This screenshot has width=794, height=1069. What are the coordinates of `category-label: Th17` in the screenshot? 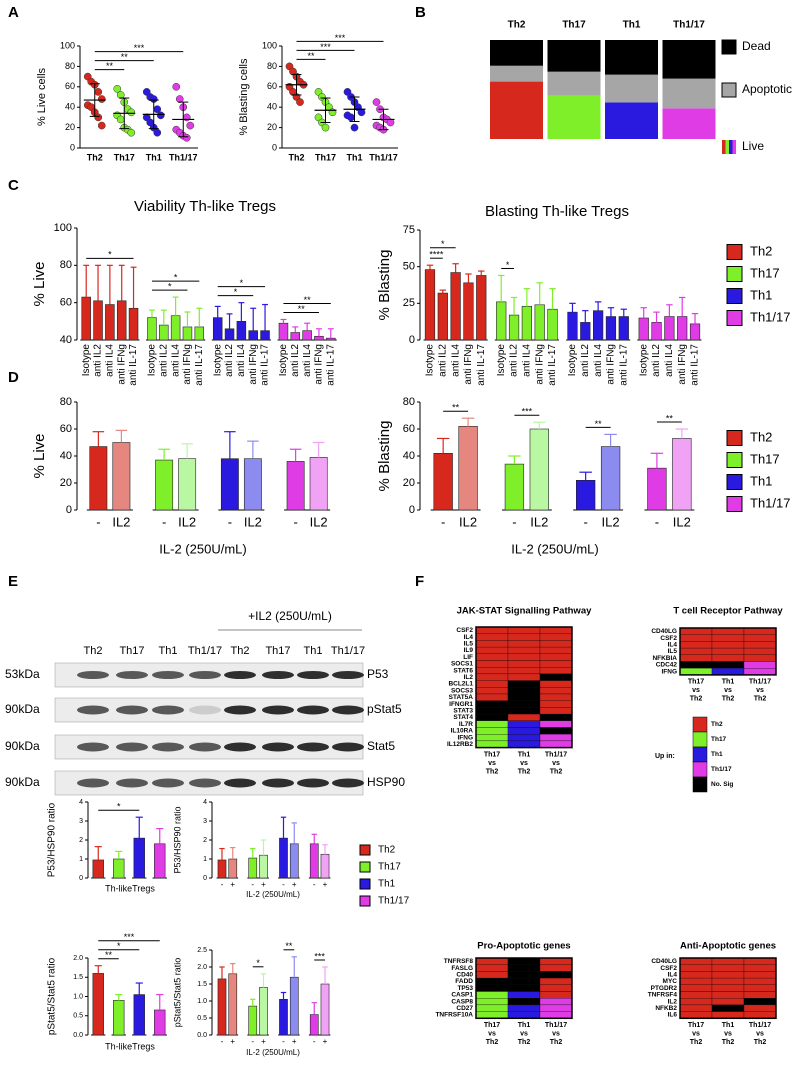 It's located at (574, 25).